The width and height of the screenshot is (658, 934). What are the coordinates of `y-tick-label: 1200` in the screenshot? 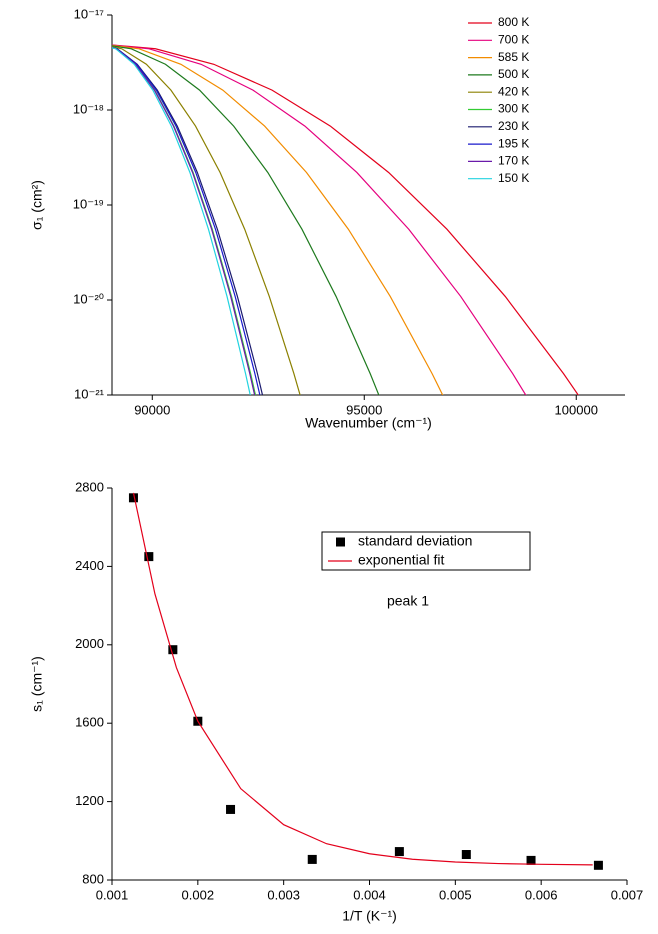 It's located at (89, 800).